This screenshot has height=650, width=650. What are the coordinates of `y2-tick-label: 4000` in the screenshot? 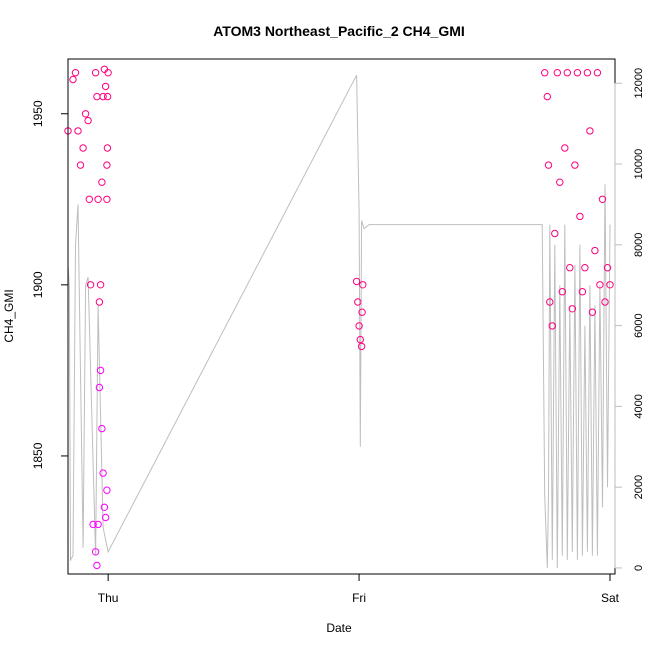 It's located at (639, 406).